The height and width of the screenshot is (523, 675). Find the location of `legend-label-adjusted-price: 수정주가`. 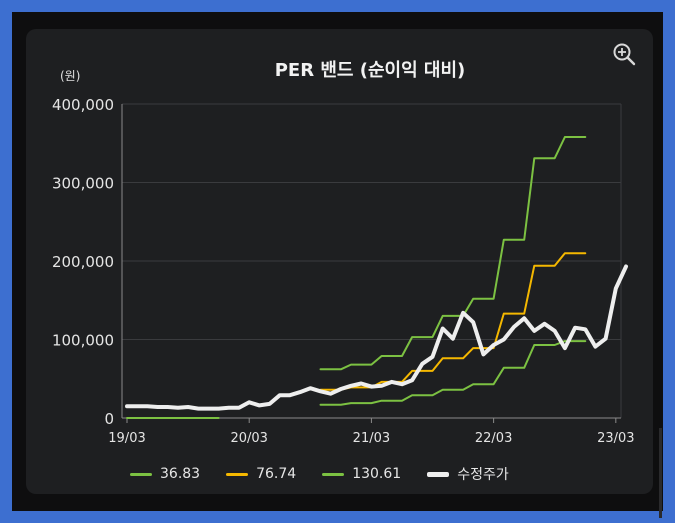

legend-label-adjusted-price: 수정주가 is located at coordinates (483, 475).